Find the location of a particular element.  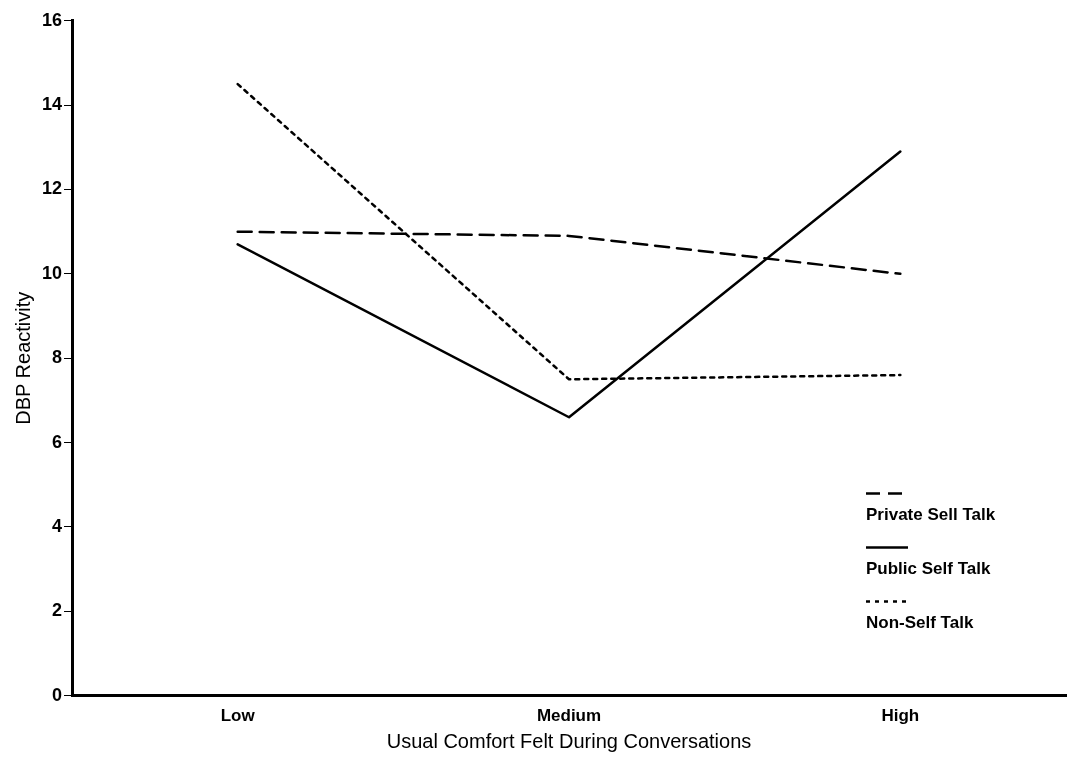

legend-label: Non-Self Talk is located at coordinates (920, 623).